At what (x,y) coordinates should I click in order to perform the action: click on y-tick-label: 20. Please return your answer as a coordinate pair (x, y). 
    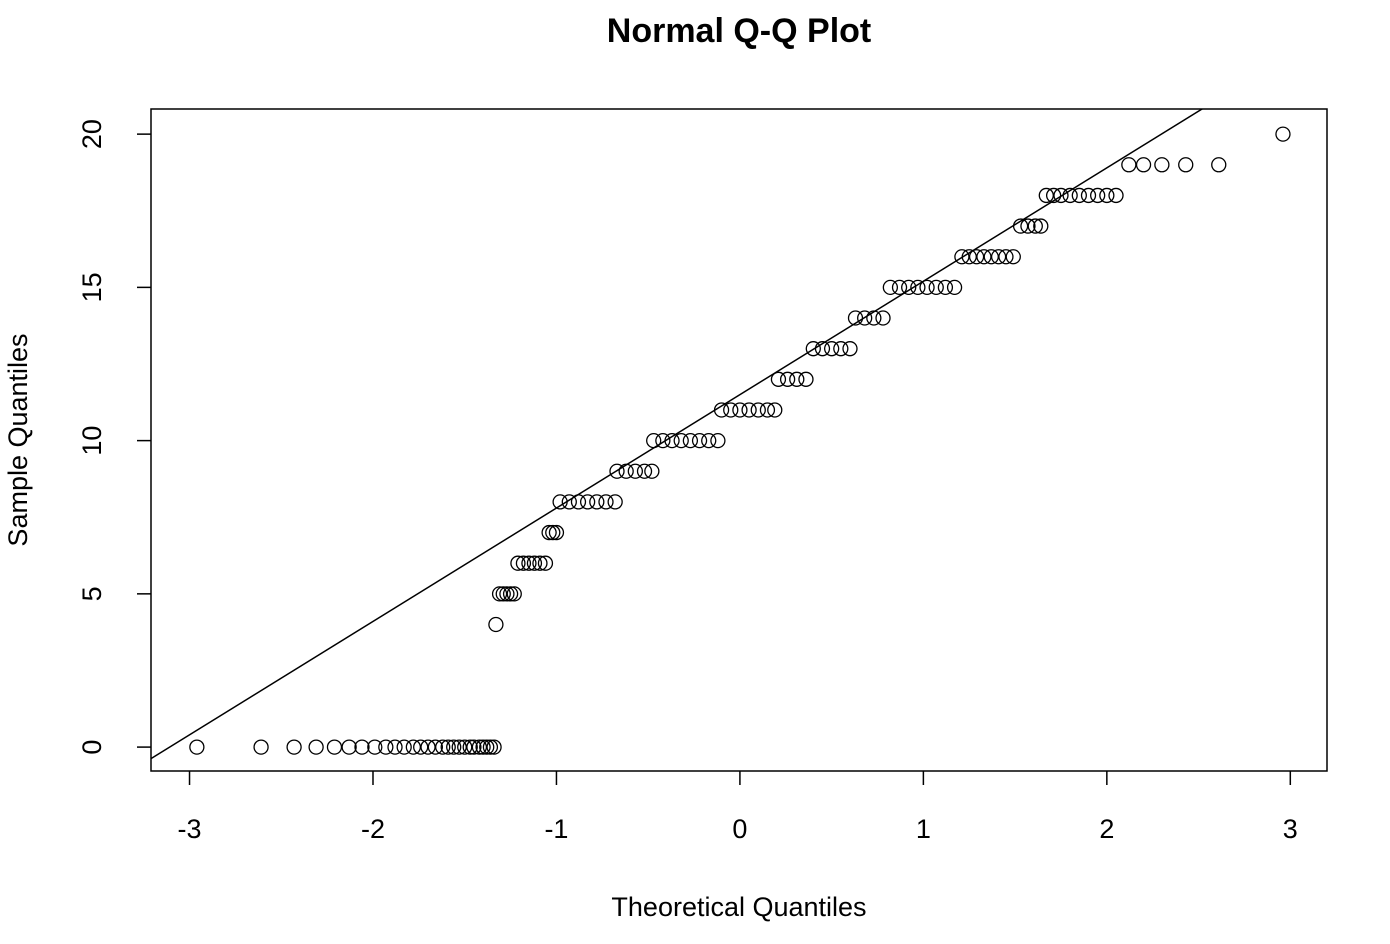
    Looking at the image, I should click on (92, 134).